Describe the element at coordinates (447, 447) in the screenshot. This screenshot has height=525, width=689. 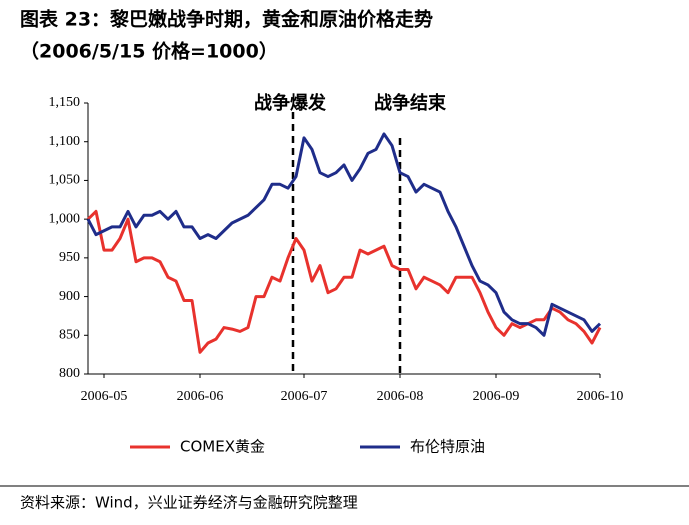
I see `legend-label: 布伦特原油` at that location.